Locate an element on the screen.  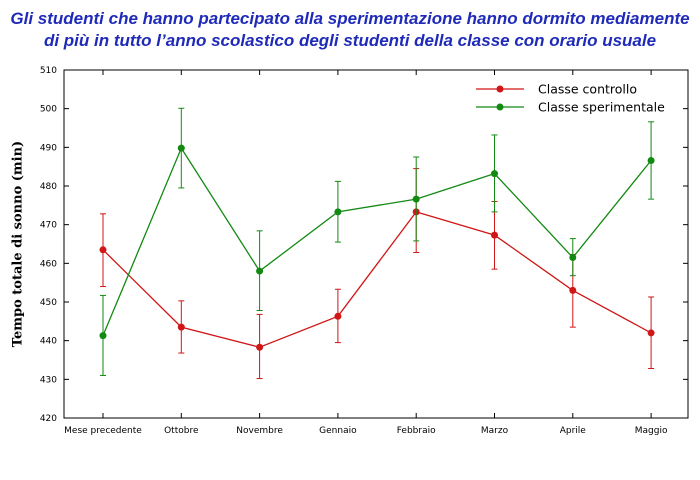
y-tick-label: 440 is located at coordinates (48, 342).